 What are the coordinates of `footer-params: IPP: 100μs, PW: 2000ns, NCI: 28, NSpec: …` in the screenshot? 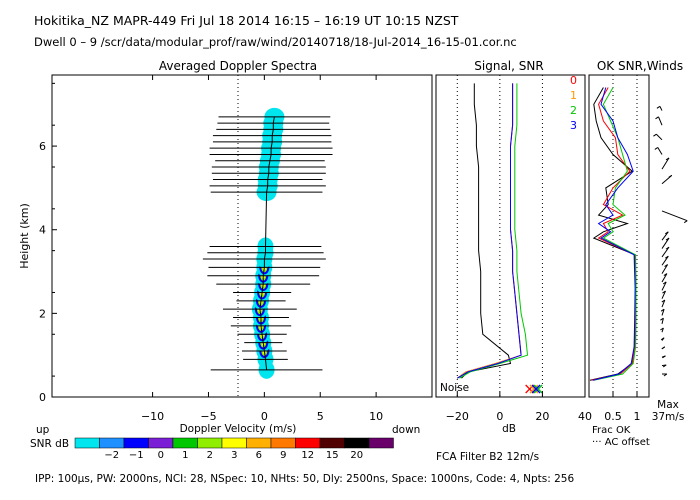 It's located at (304, 479).